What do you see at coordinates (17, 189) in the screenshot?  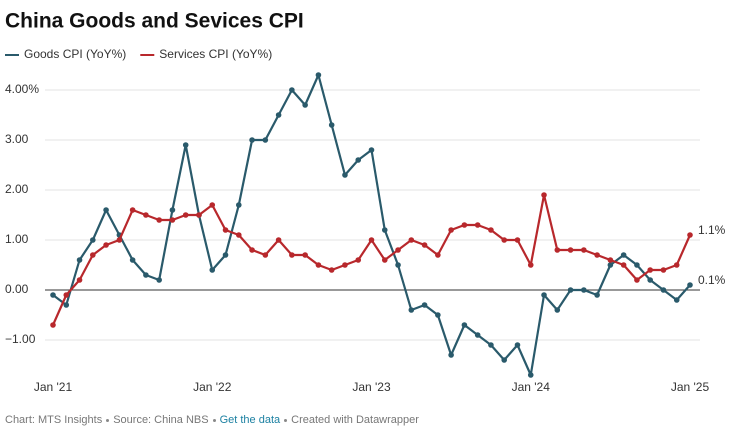 I see `y-tick-label: 2.00` at bounding box center [17, 189].